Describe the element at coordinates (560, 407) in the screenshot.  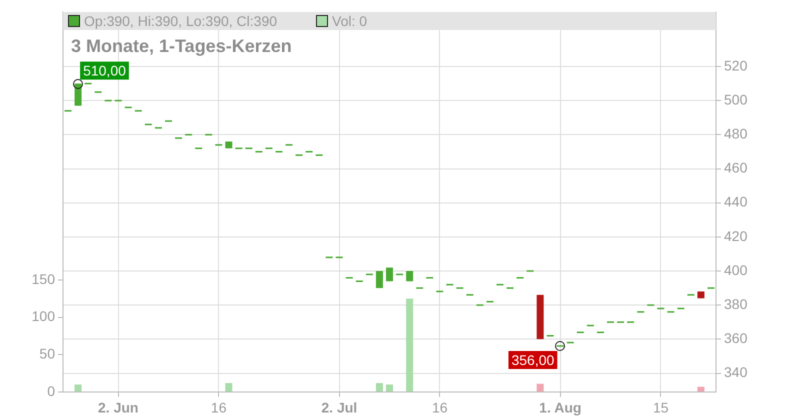
I see `x-tick-label: 1. Aug` at that location.